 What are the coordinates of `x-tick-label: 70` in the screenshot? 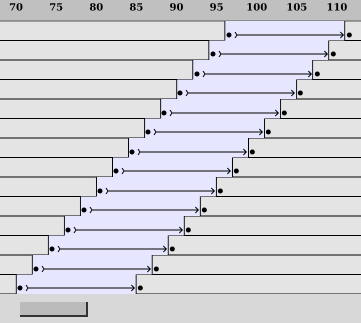 It's located at (16, 8).